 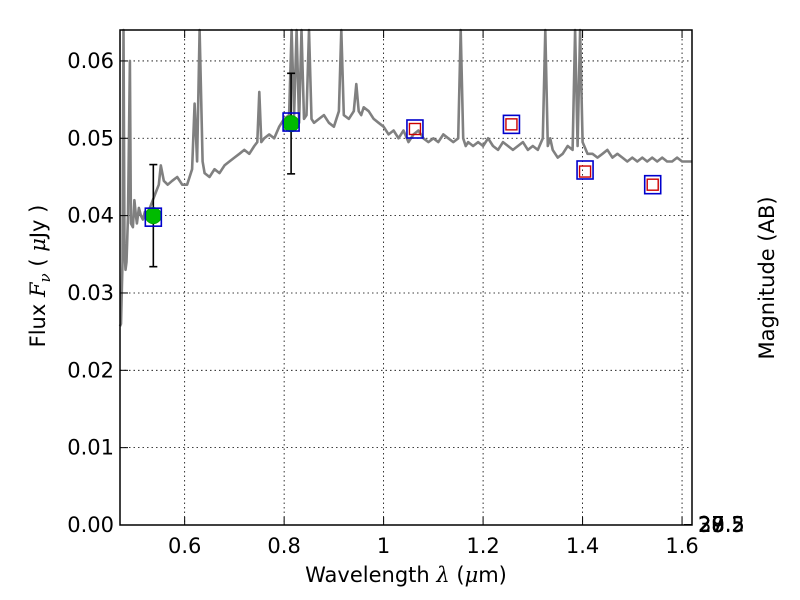 I want to click on x-tick-label: 1, so click(x=383, y=546).